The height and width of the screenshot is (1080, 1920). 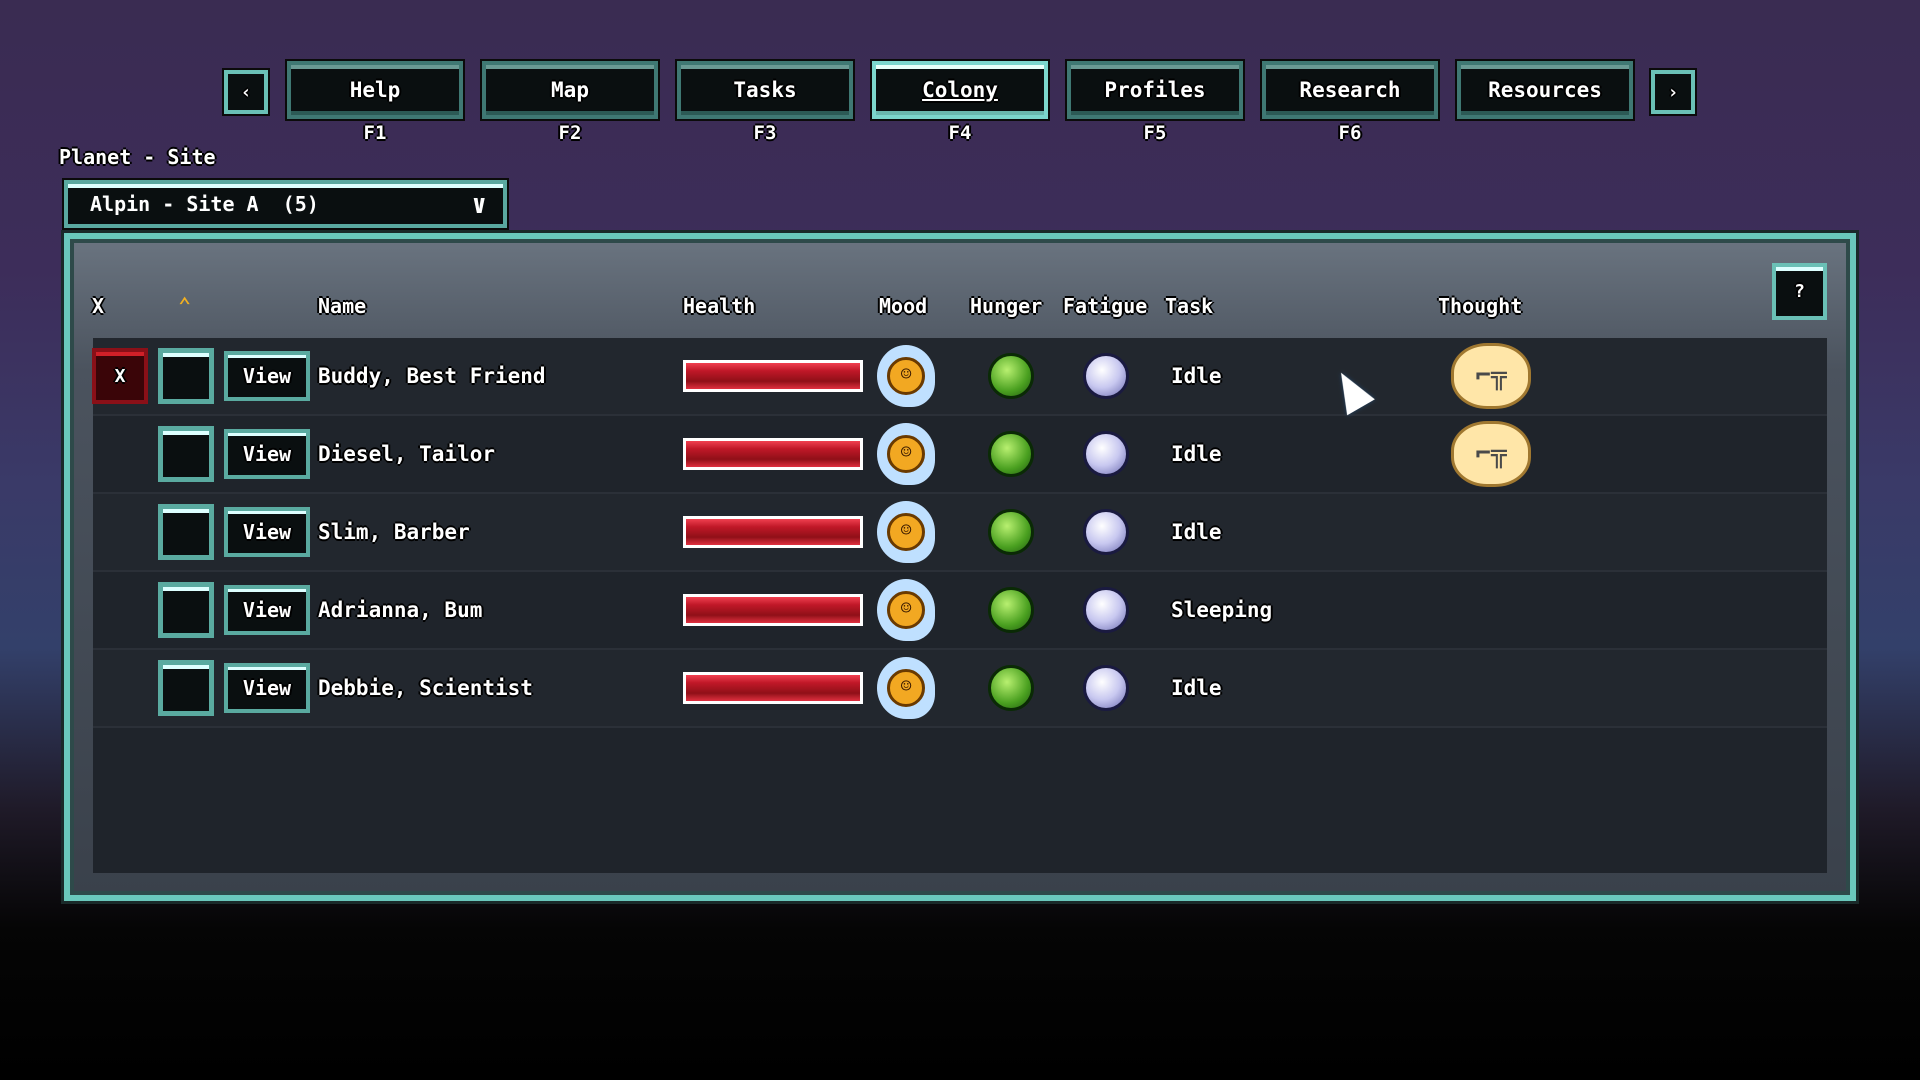 I want to click on tab-map: Map, so click(x=570, y=90).